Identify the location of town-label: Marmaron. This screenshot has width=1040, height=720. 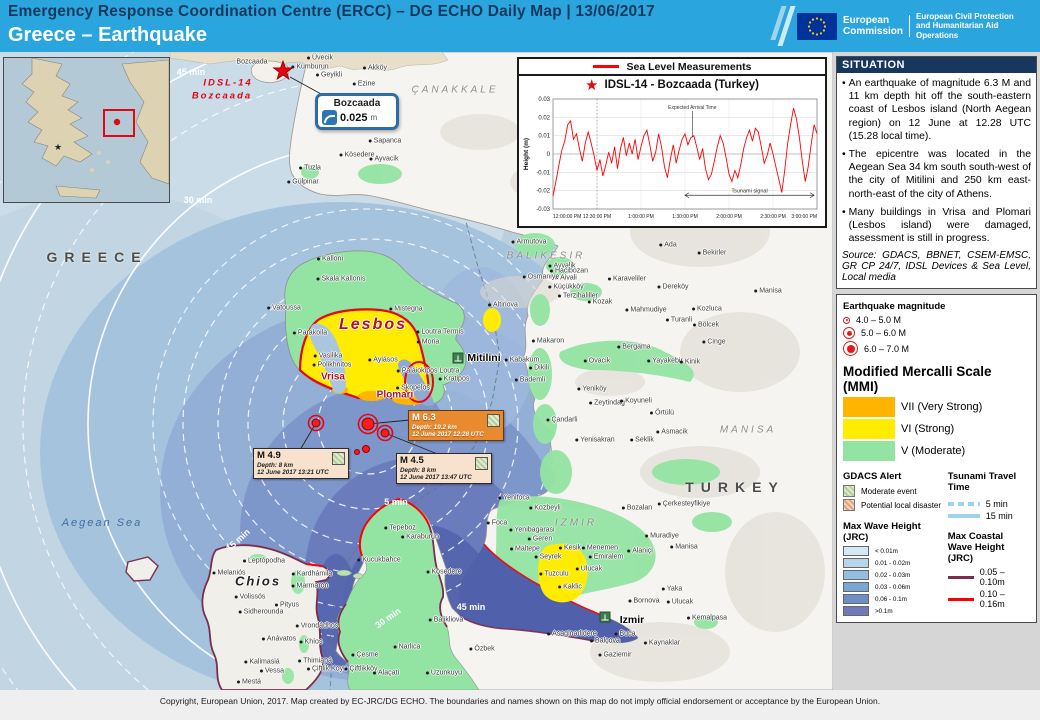
(310, 586).